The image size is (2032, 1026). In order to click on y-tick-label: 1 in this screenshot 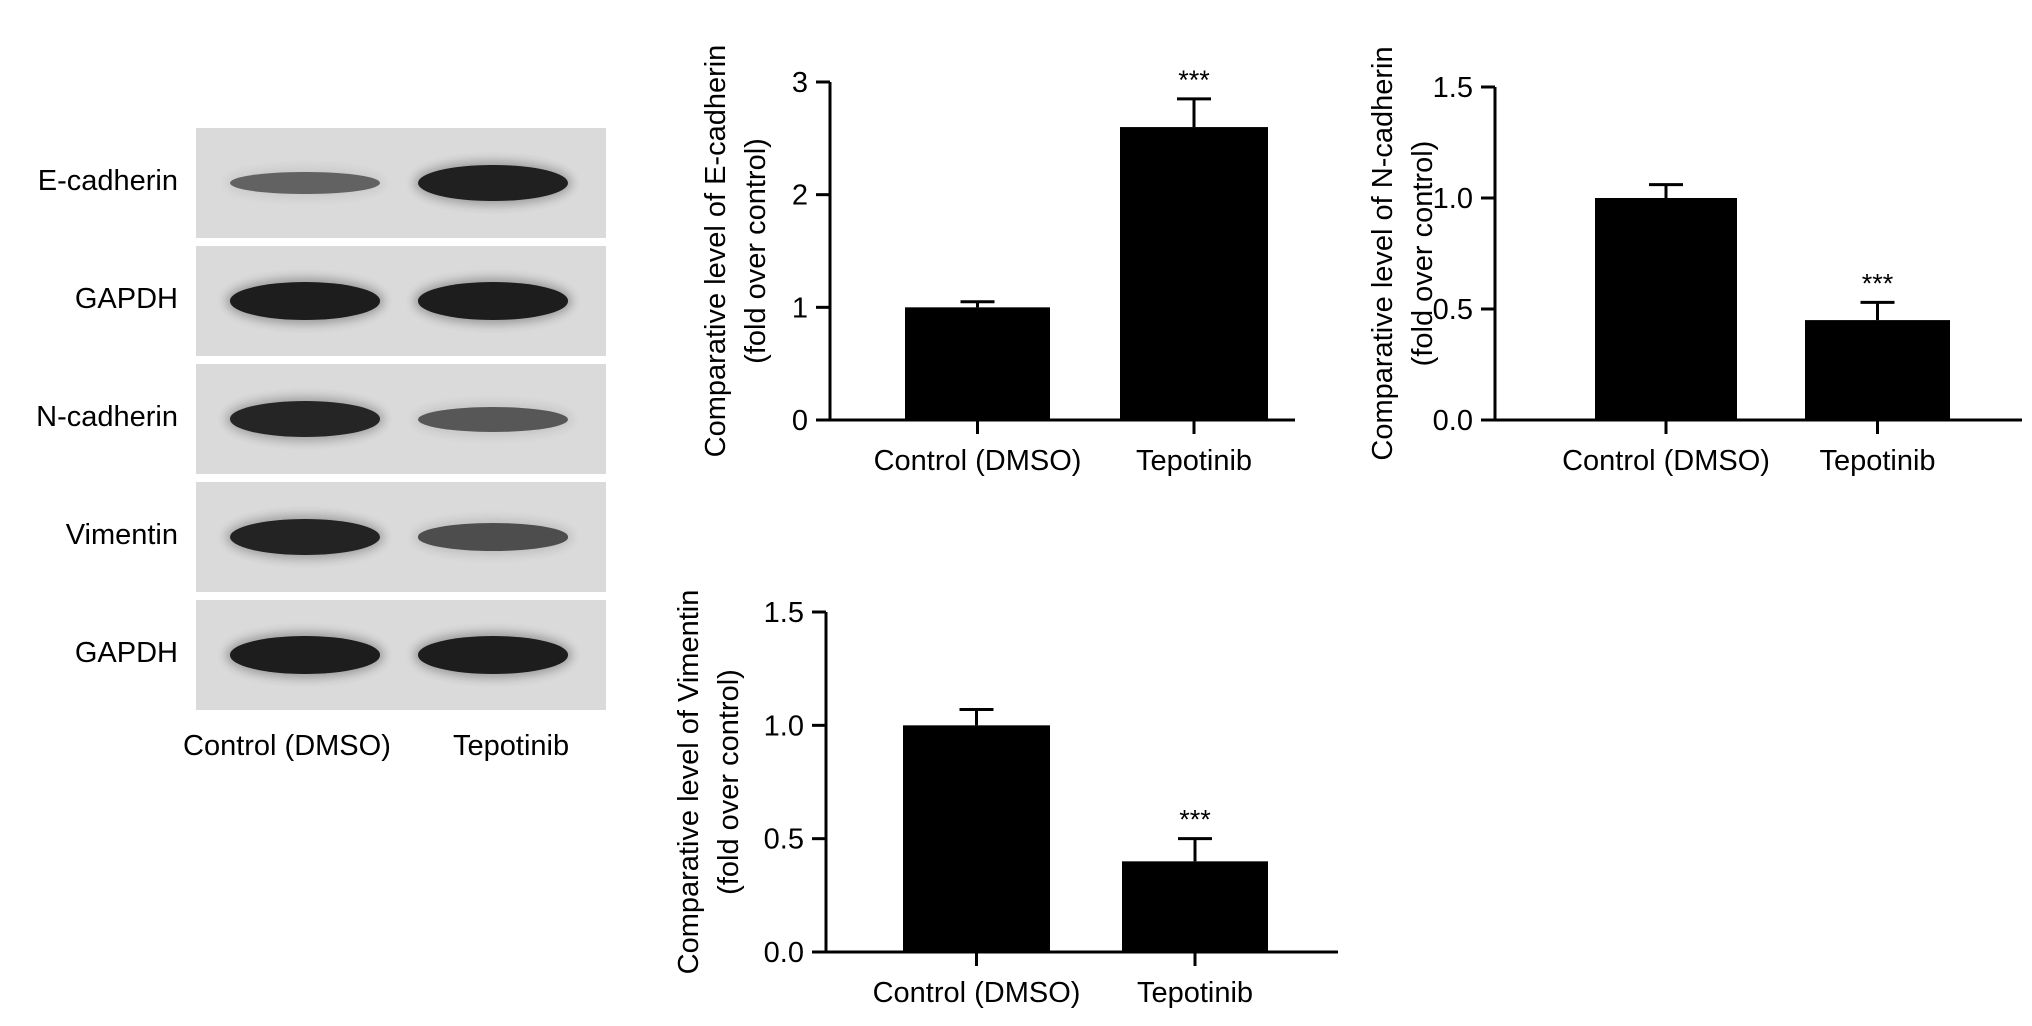, I will do `click(800, 308)`.